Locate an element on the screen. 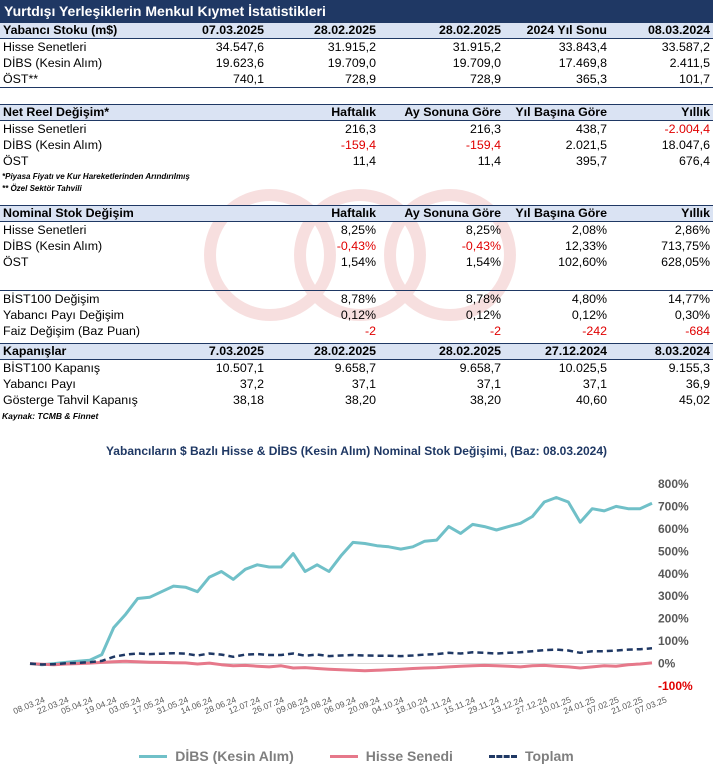 This screenshot has width=713, height=777. row-label: BİST100 Değişim is located at coordinates (89, 298).